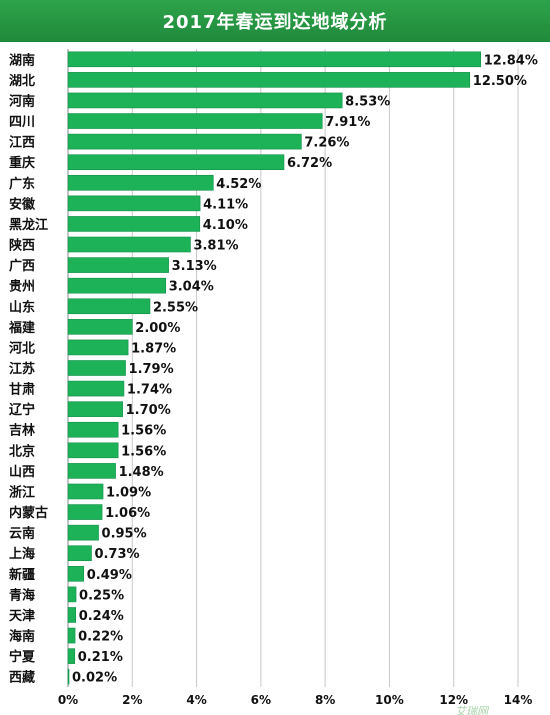 This screenshot has height=715, width=550. Describe the element at coordinates (22, 390) in the screenshot. I see `category-label: 甘肃` at that location.